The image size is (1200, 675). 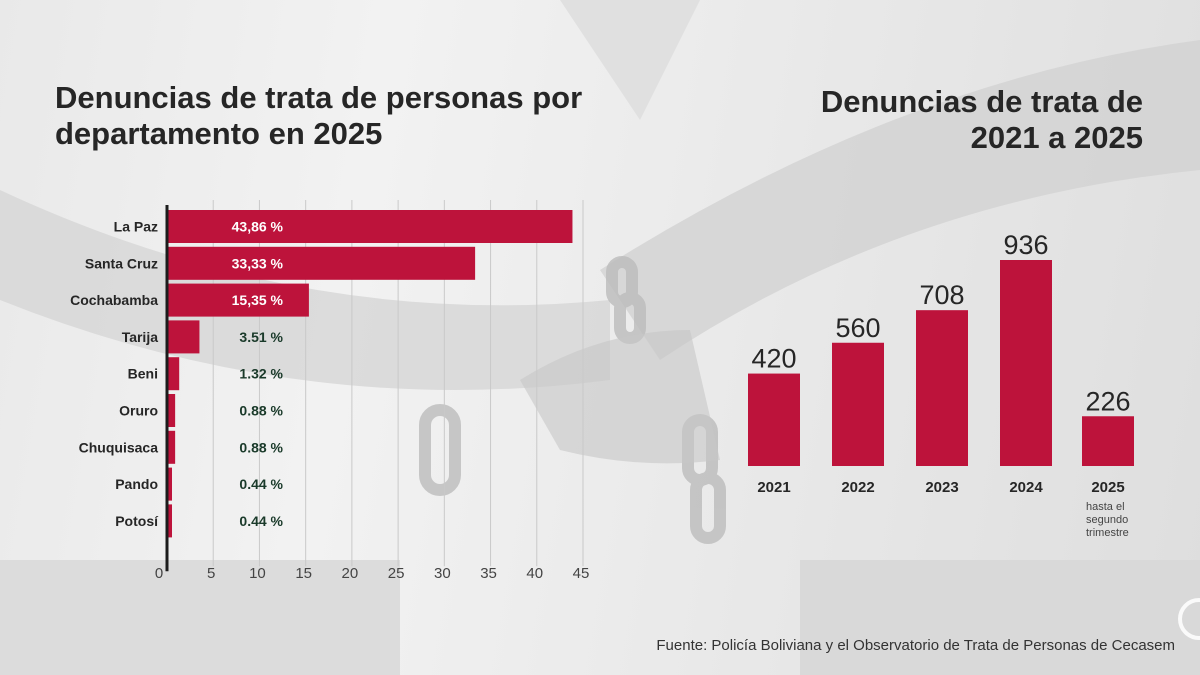 I want to click on category-label: 2022, so click(x=857, y=487).